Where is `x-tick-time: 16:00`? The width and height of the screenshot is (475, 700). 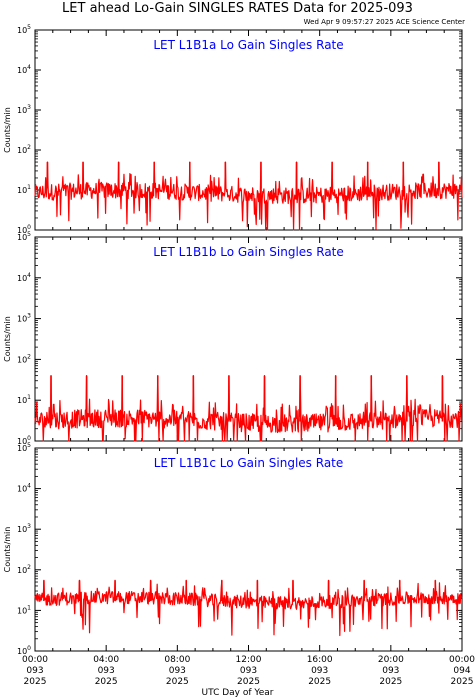
x-tick-time: 16:00 is located at coordinates (320, 660).